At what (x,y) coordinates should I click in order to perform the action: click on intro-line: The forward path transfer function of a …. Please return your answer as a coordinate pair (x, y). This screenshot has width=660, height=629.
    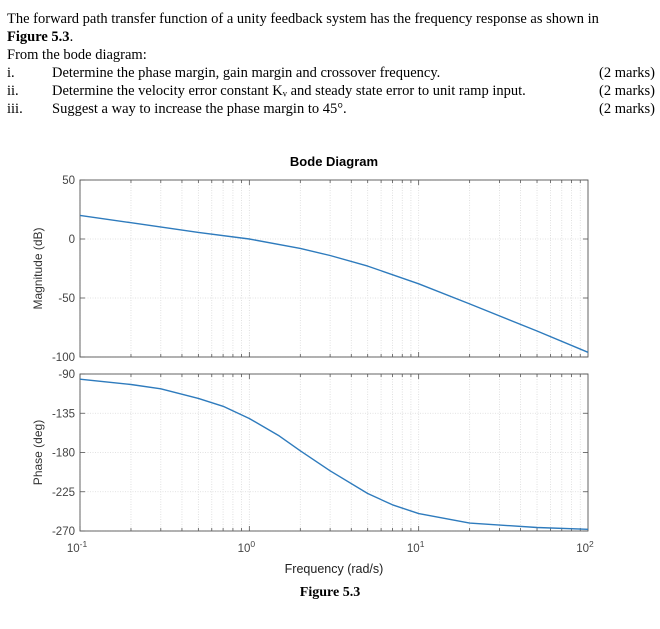
    Looking at the image, I should click on (303, 19).